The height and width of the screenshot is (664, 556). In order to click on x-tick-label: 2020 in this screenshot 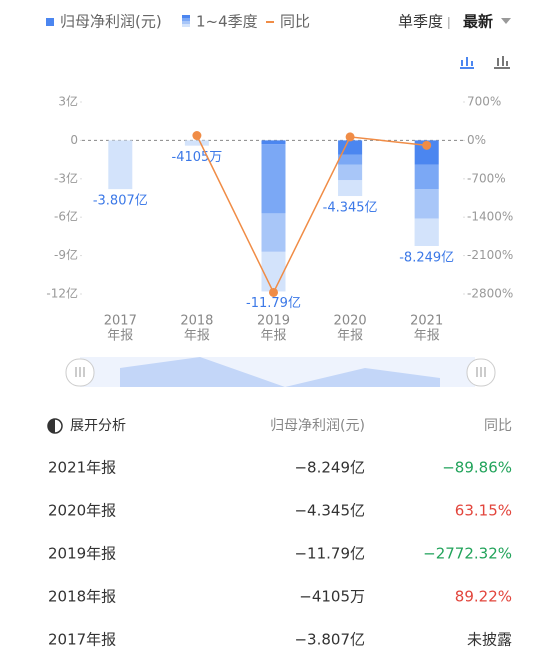, I will do `click(350, 321)`.